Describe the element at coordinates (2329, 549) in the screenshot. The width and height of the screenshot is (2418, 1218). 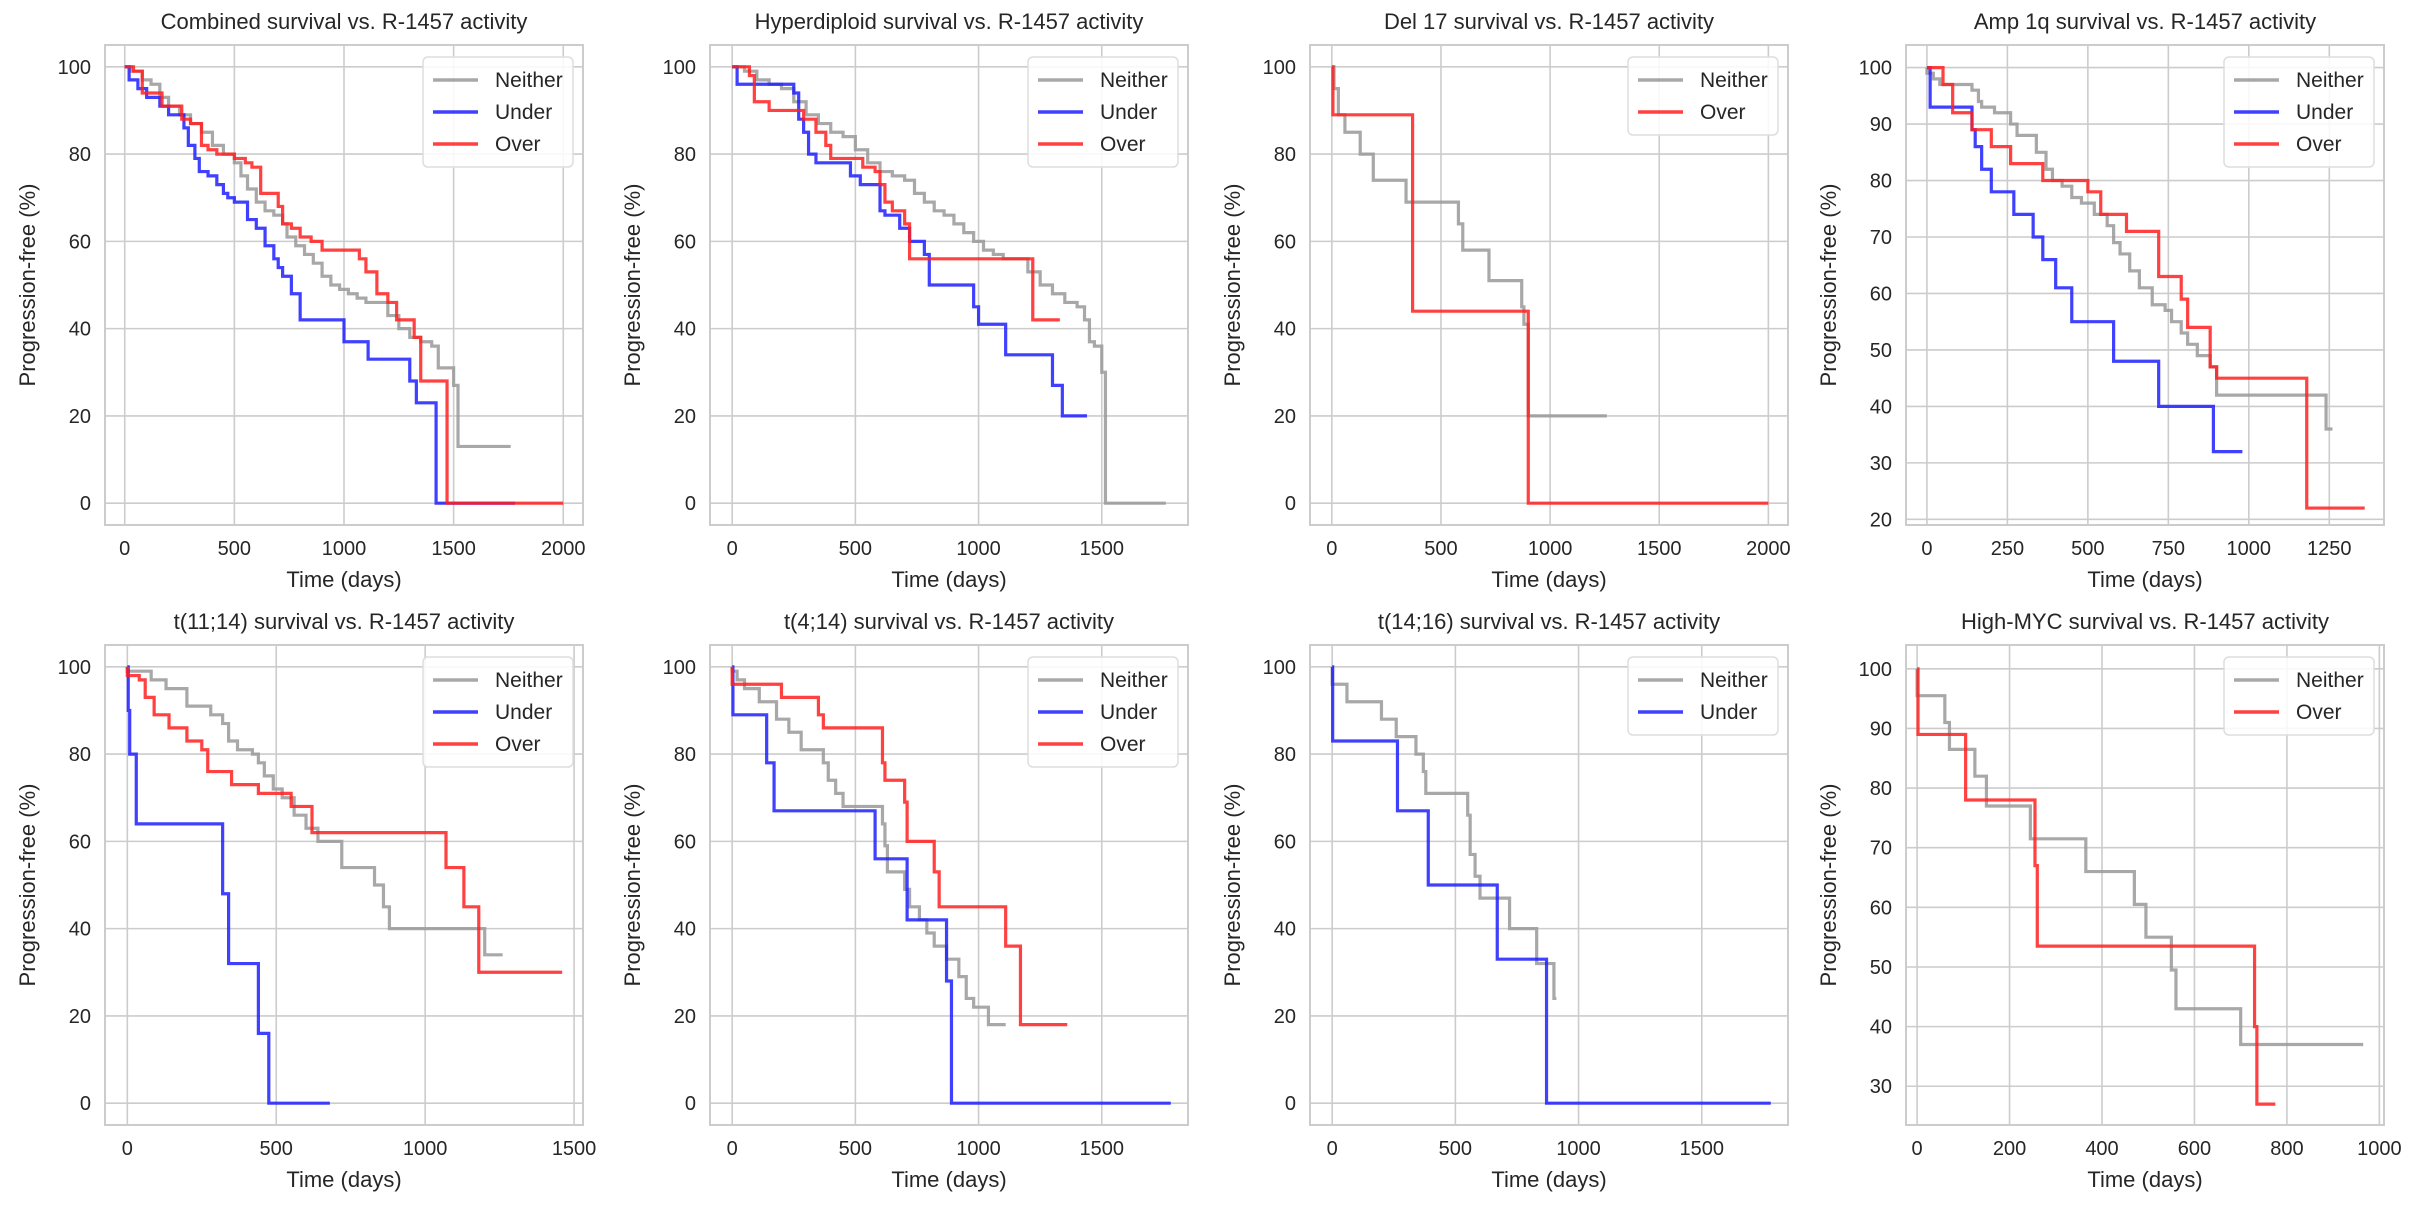
I see `x-tick-label: 1250` at that location.